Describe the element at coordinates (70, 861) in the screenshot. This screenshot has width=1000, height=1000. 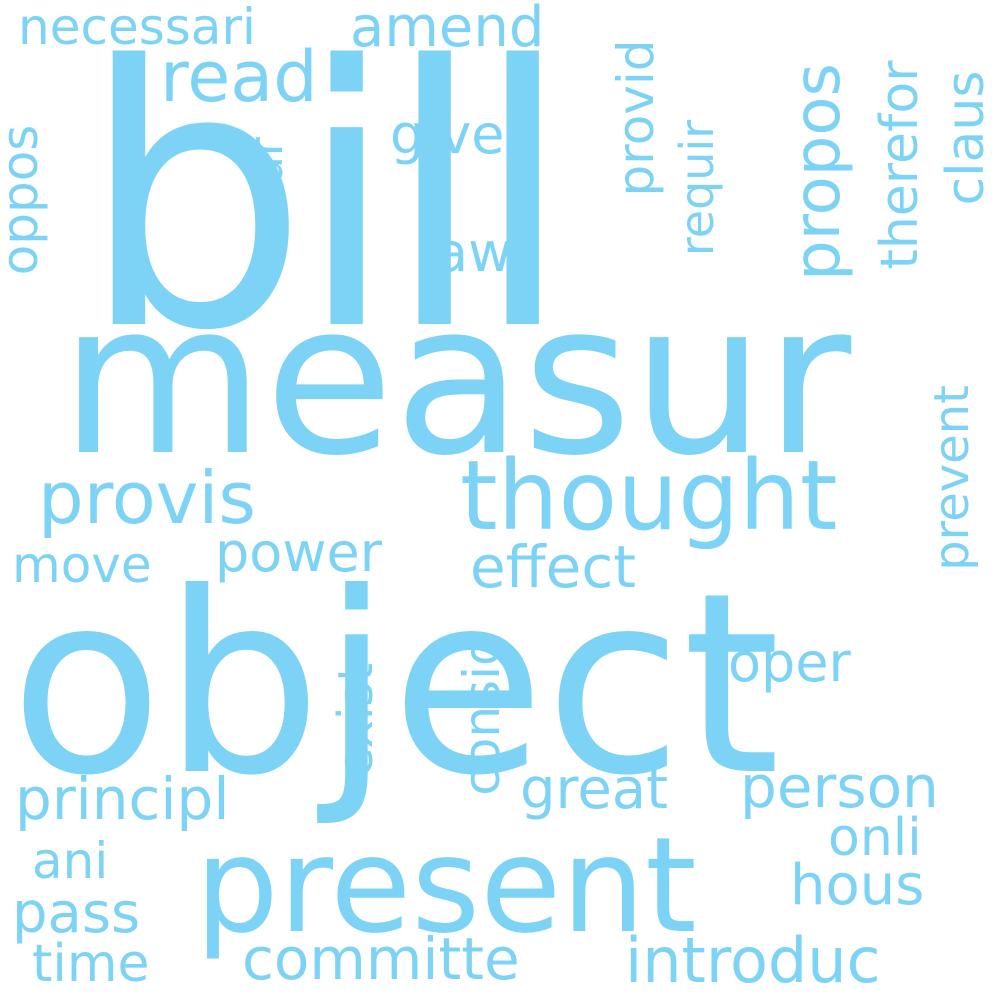
I see `word-ani: ani` at that location.